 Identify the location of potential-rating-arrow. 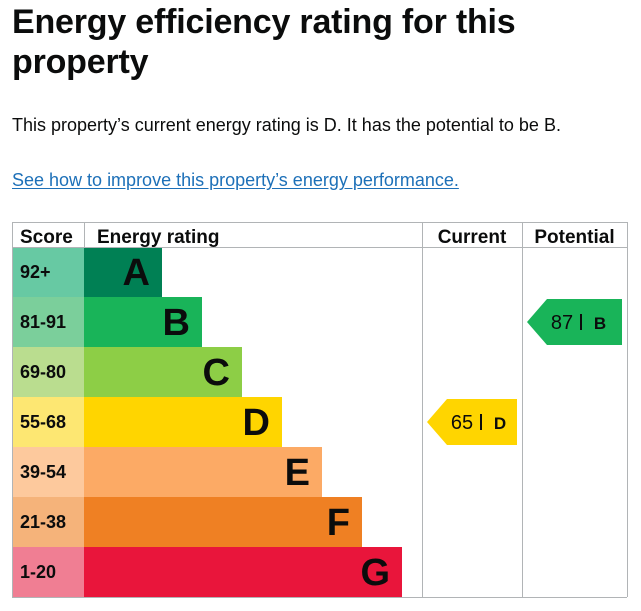
(574, 322).